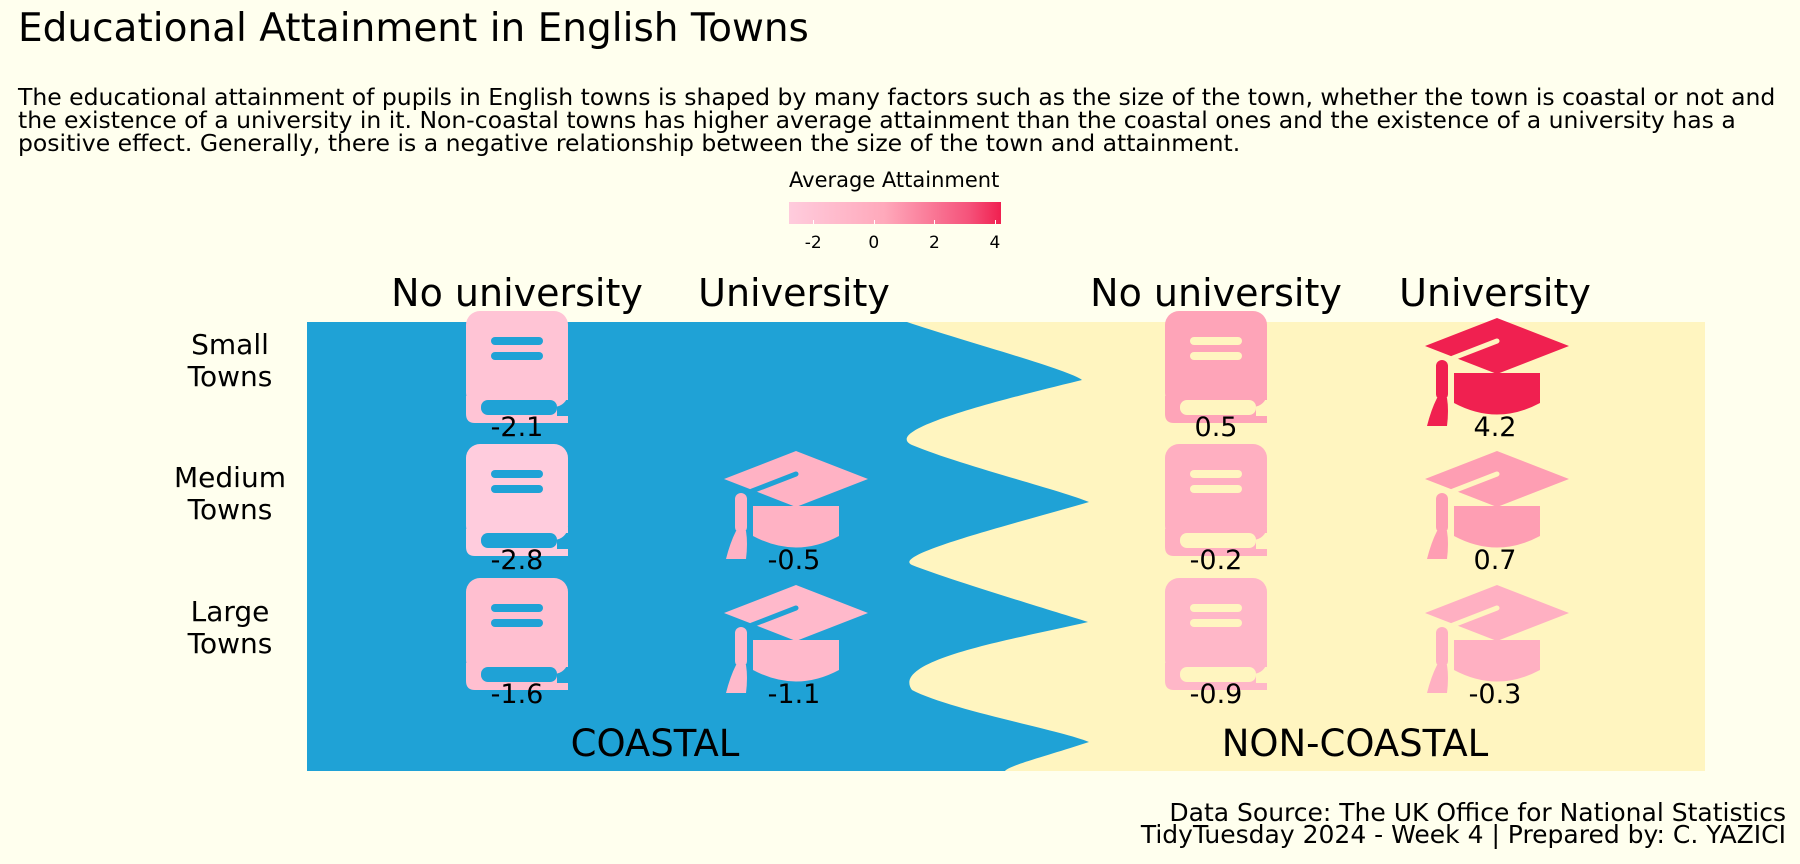  I want to click on data-label: -1.6, so click(517, 694).